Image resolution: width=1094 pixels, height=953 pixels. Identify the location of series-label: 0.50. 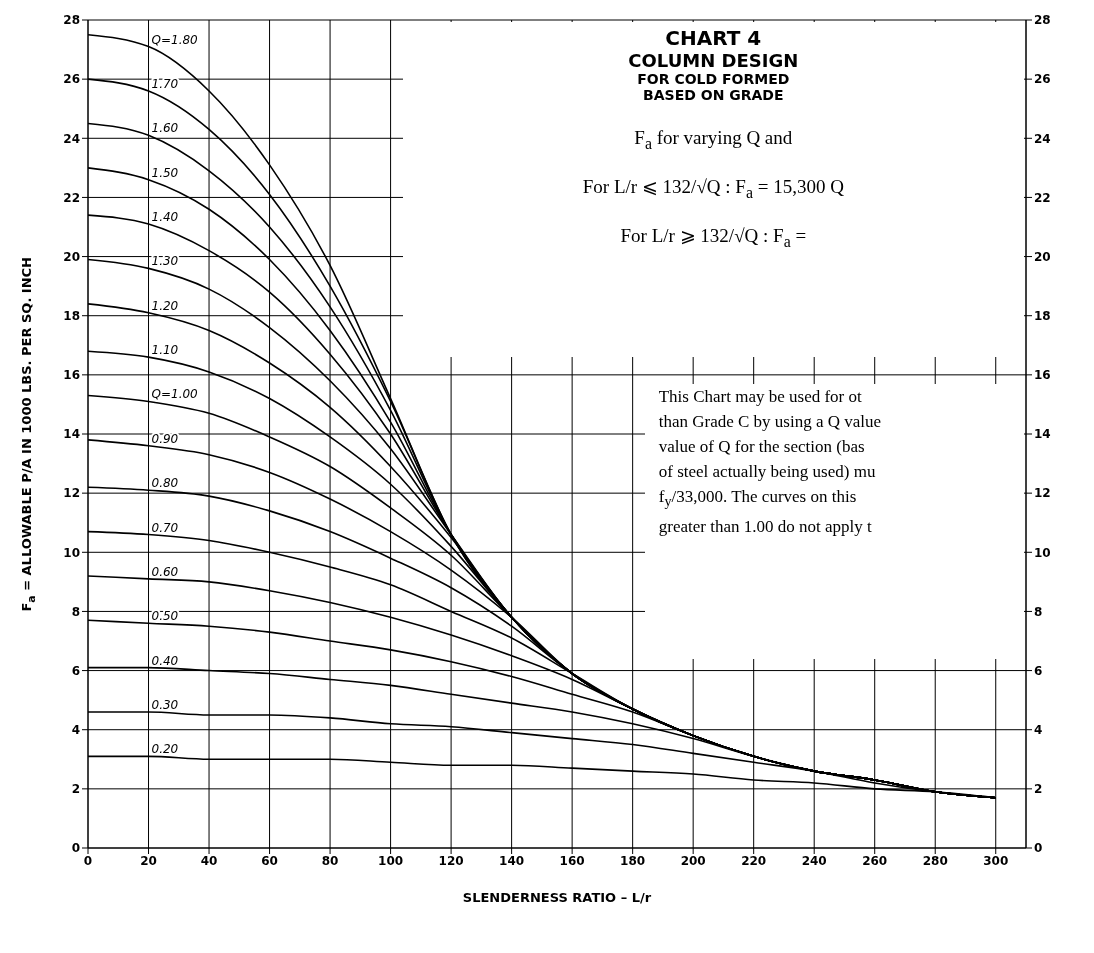
(165, 616).